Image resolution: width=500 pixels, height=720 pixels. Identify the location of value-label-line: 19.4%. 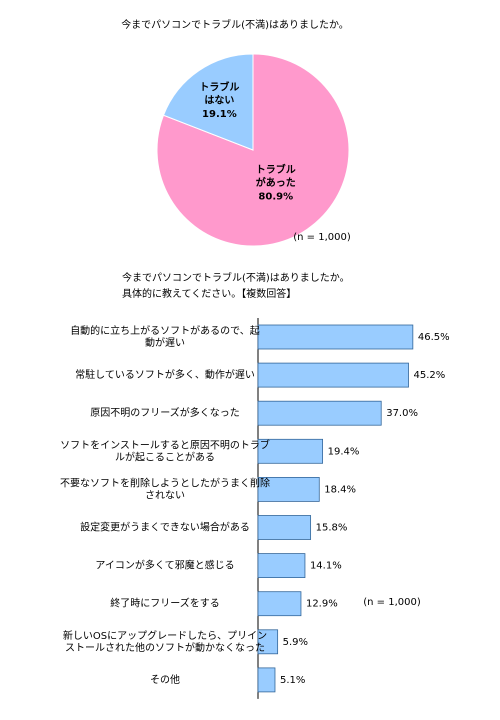
(344, 451).